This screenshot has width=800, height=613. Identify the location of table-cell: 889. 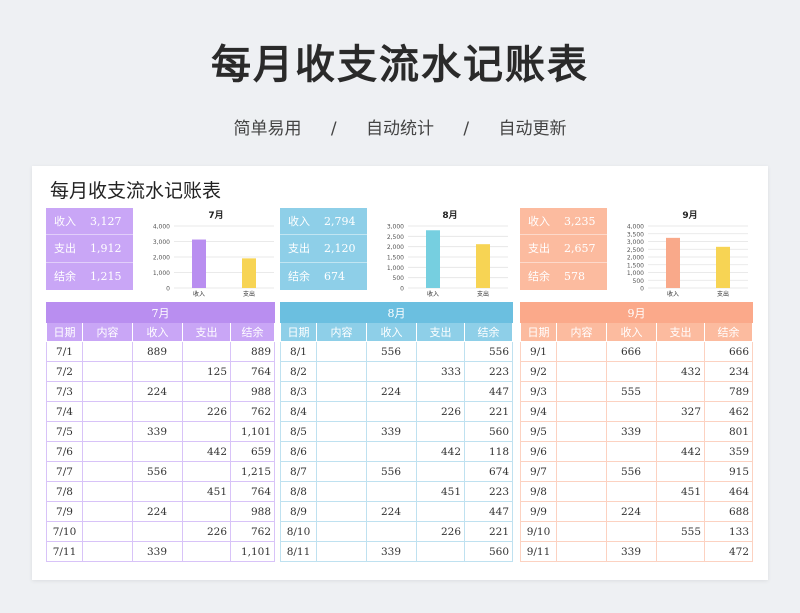
(157, 351).